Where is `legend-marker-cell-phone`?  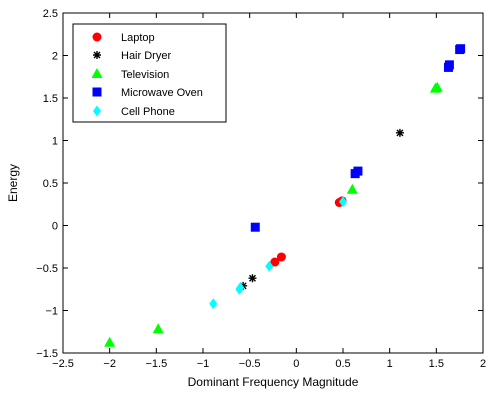 legend-marker-cell-phone is located at coordinates (97, 111).